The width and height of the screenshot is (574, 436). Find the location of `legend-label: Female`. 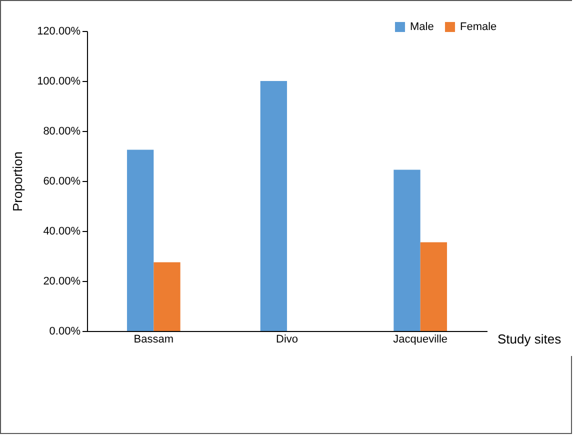

legend-label: Female is located at coordinates (478, 27).